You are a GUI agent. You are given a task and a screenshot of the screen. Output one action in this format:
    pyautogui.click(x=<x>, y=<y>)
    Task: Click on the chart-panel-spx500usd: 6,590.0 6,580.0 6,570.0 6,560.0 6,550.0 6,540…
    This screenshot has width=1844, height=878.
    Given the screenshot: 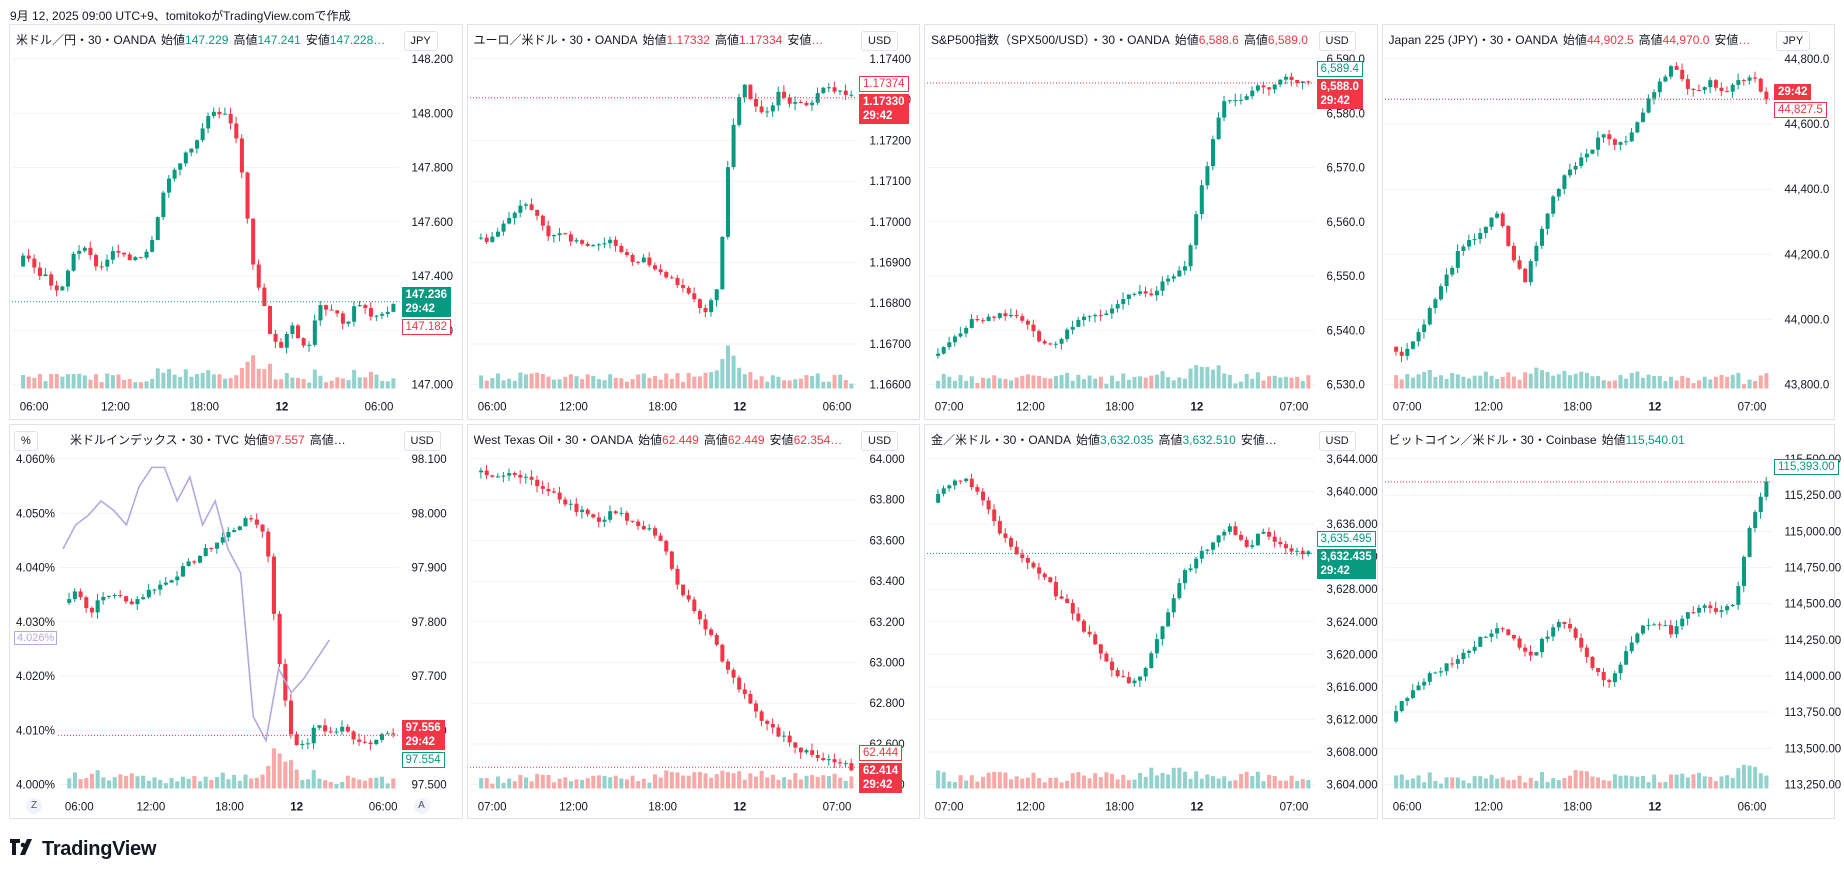 What is the action you would take?
    pyautogui.click(x=1151, y=222)
    